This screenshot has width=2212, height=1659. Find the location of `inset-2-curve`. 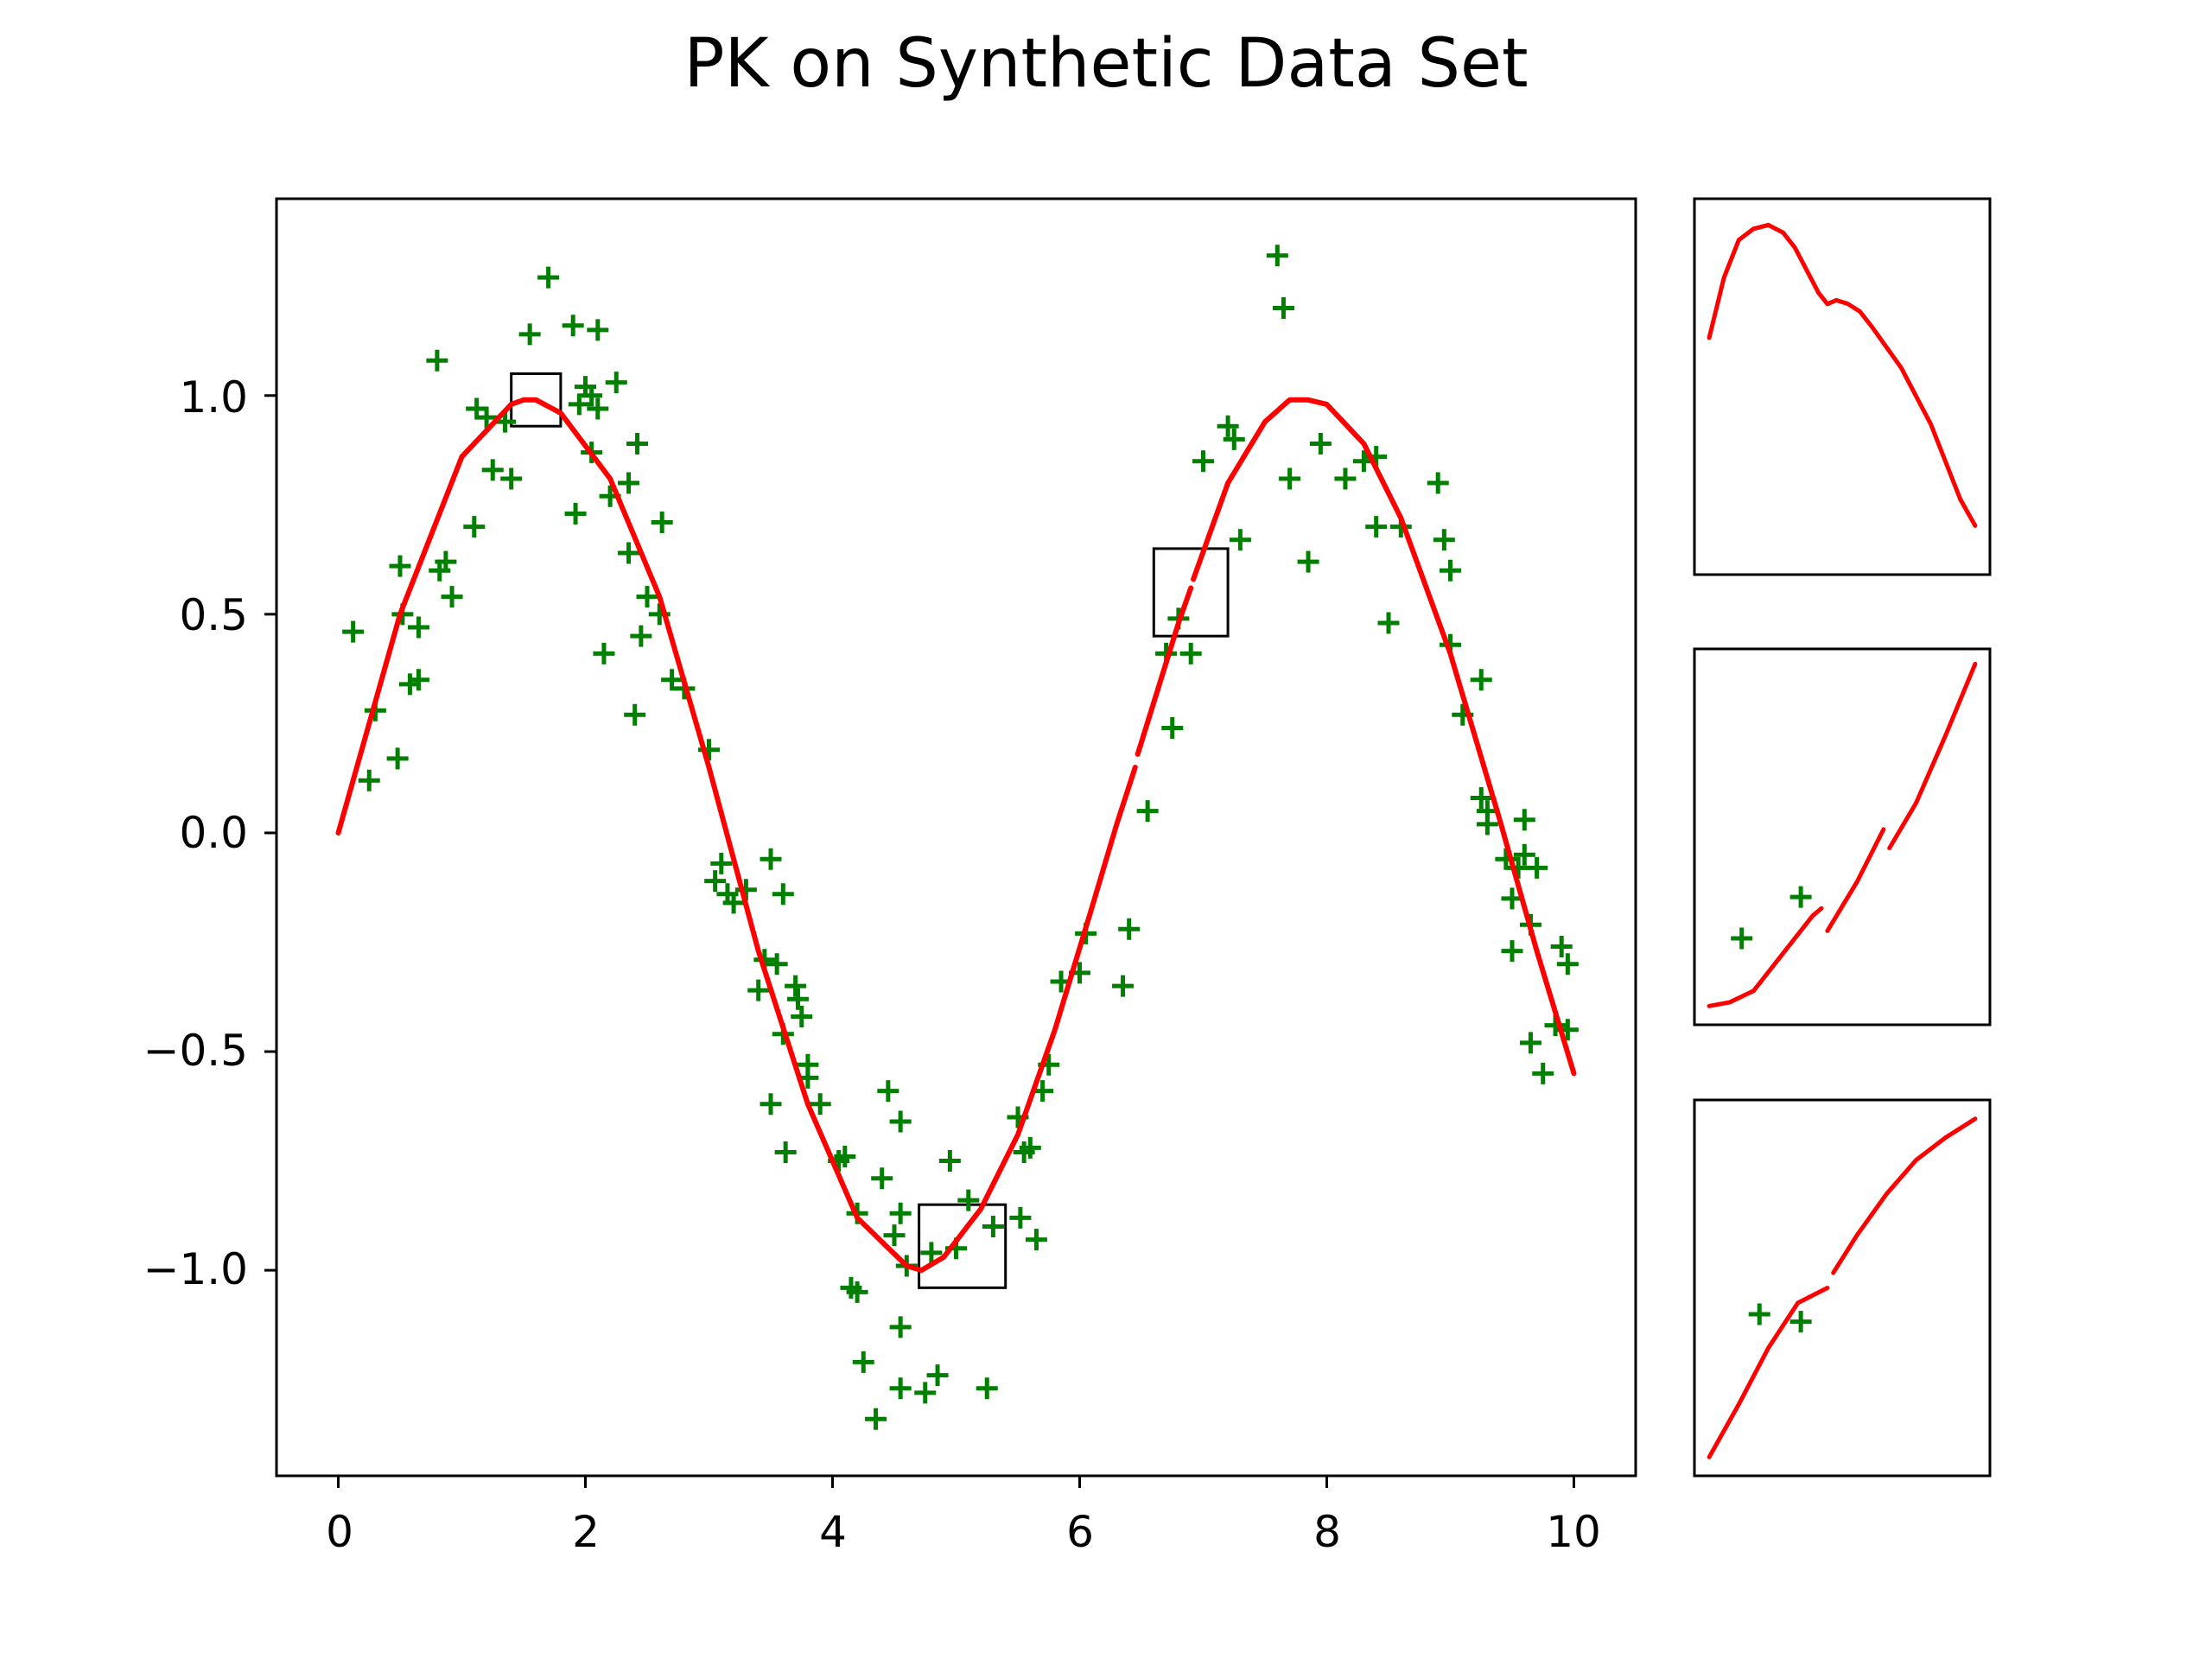

inset-2-curve is located at coordinates (1842, 834).